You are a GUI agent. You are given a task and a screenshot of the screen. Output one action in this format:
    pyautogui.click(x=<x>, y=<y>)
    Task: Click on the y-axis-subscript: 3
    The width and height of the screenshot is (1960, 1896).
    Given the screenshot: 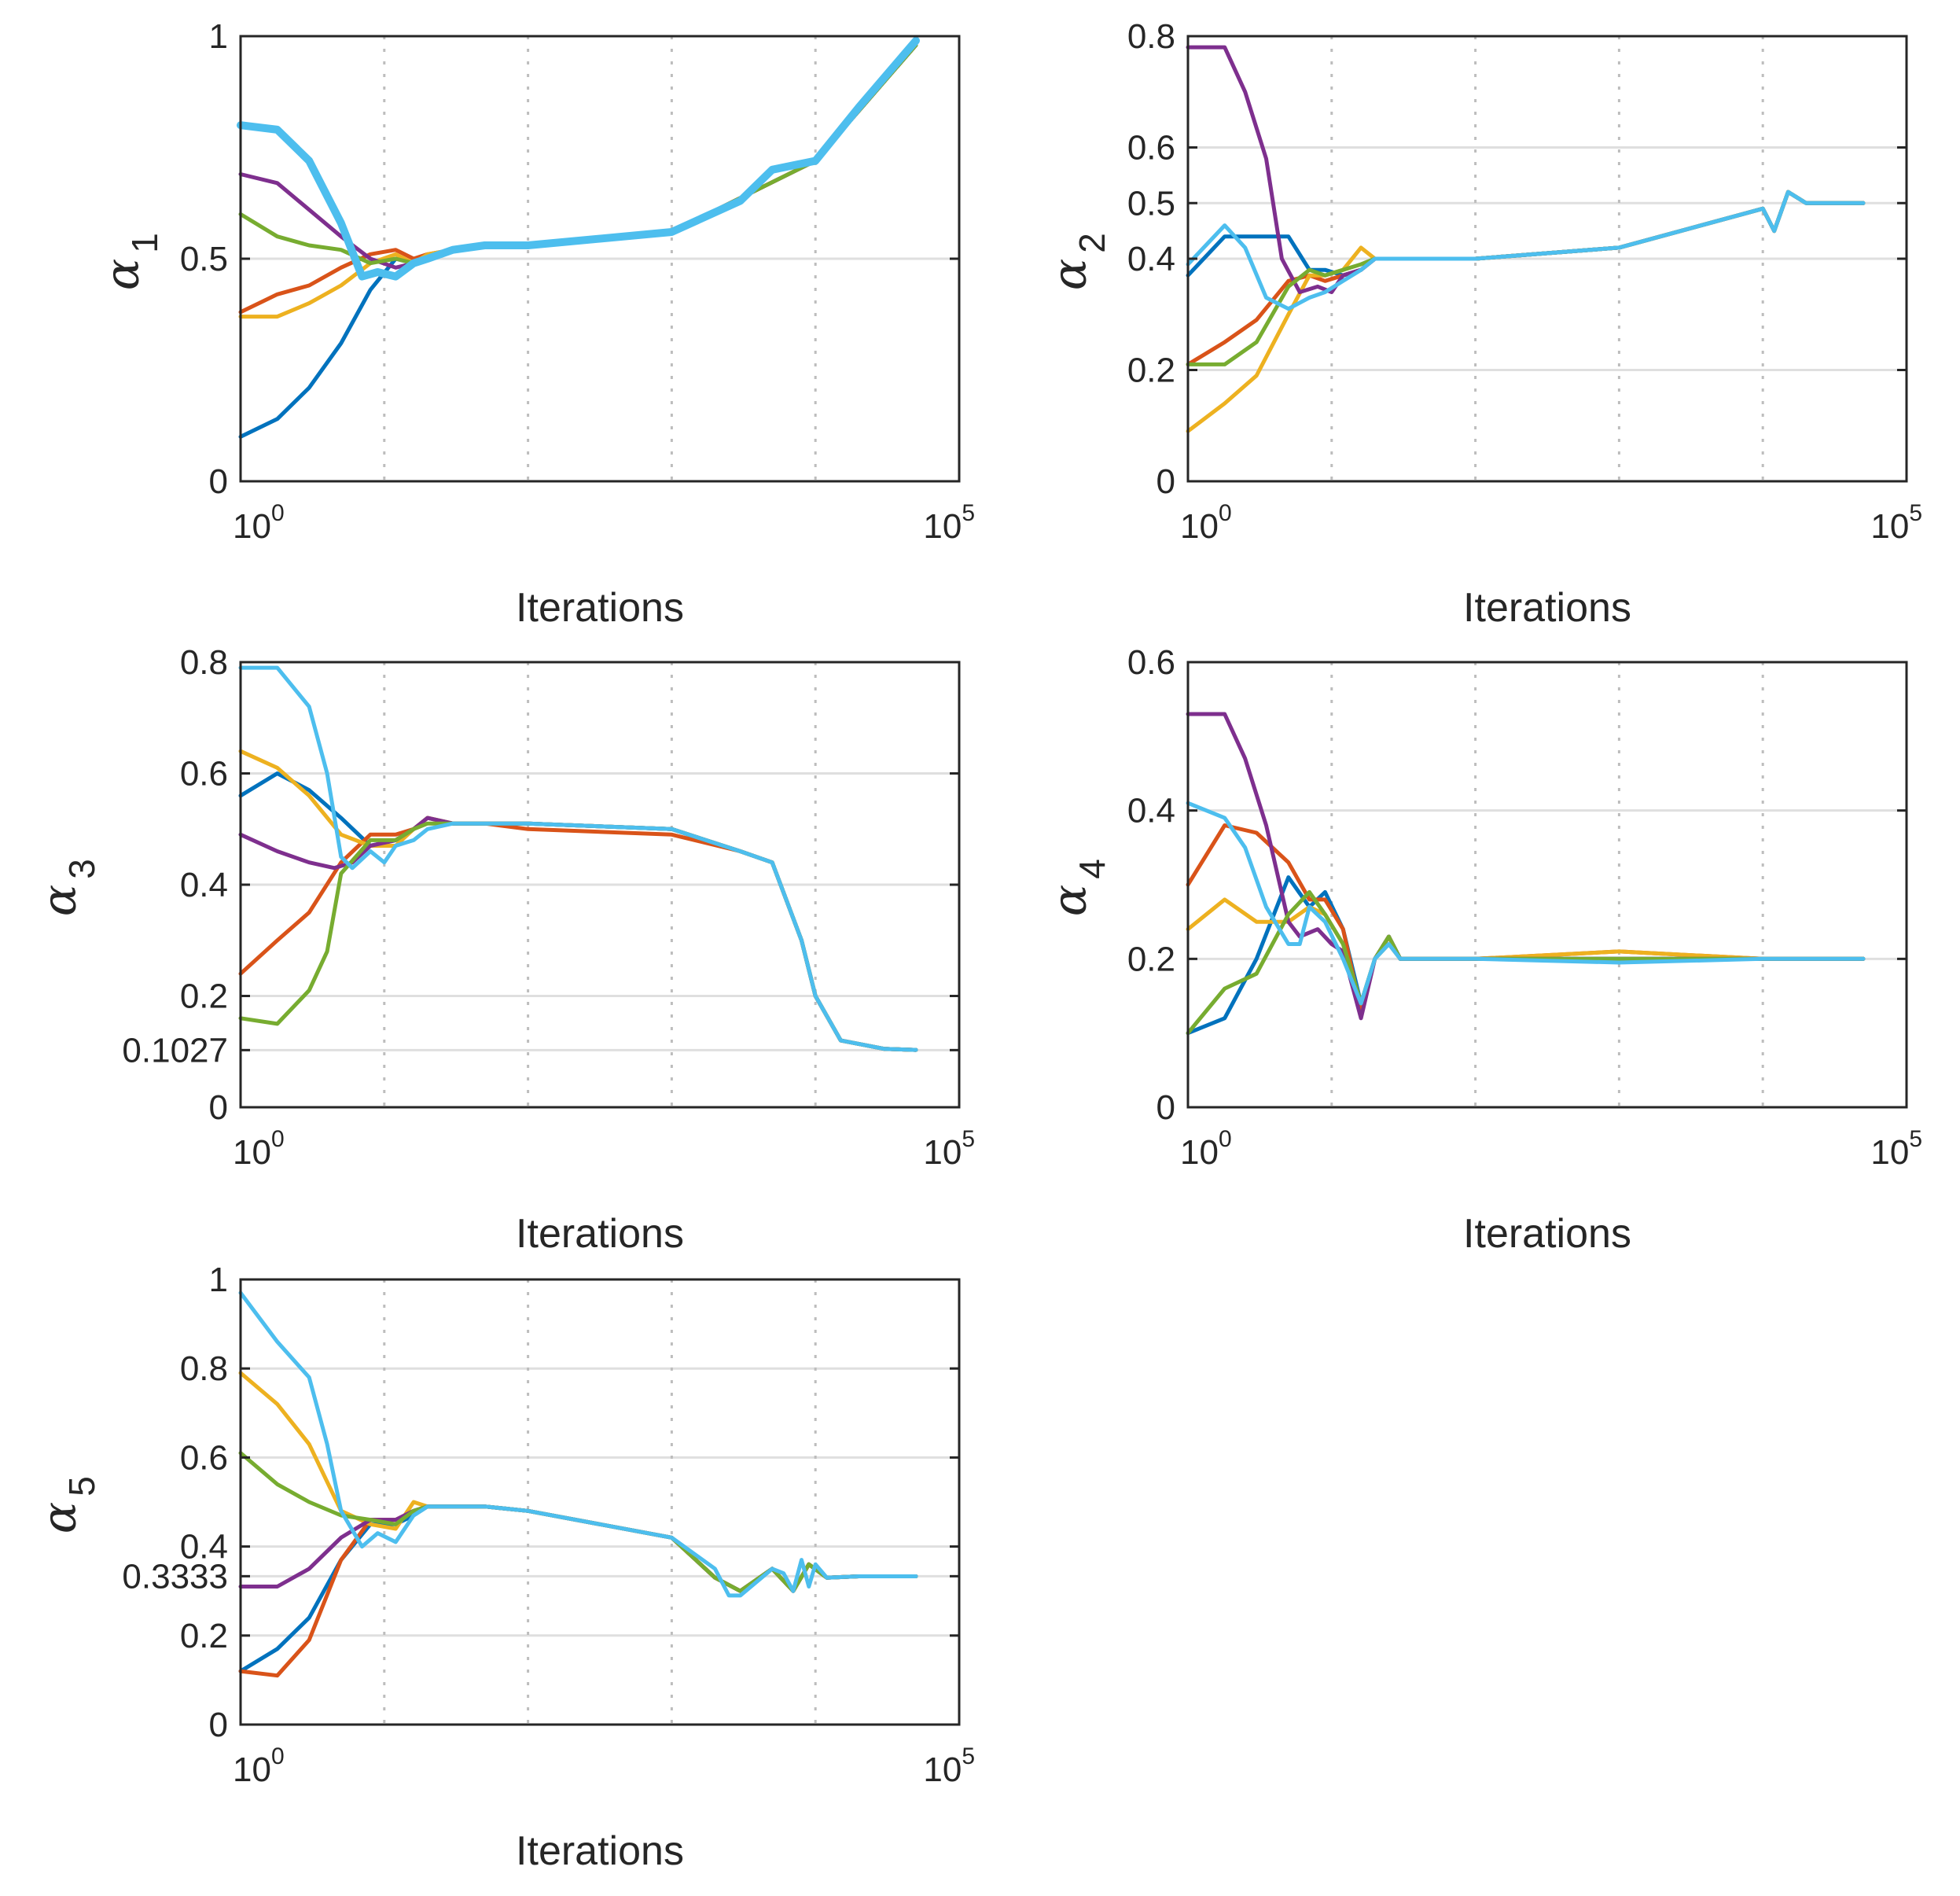 What is the action you would take?
    pyautogui.click(x=81, y=869)
    